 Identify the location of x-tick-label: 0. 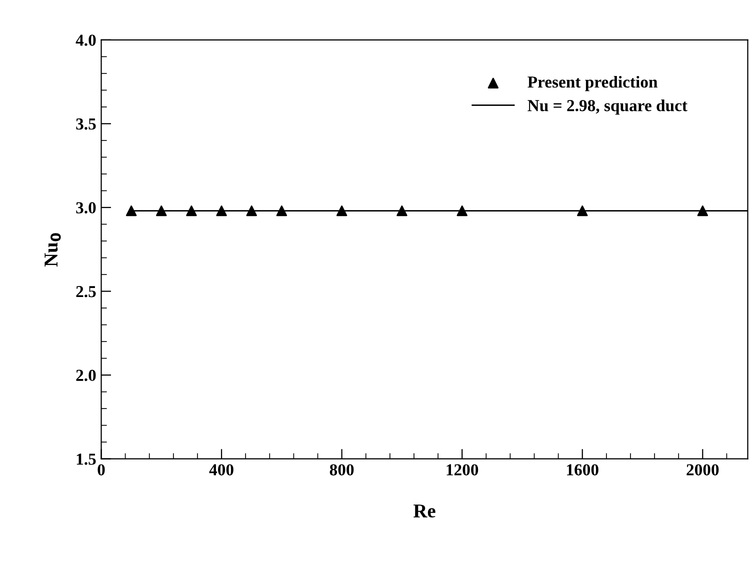
(101, 470).